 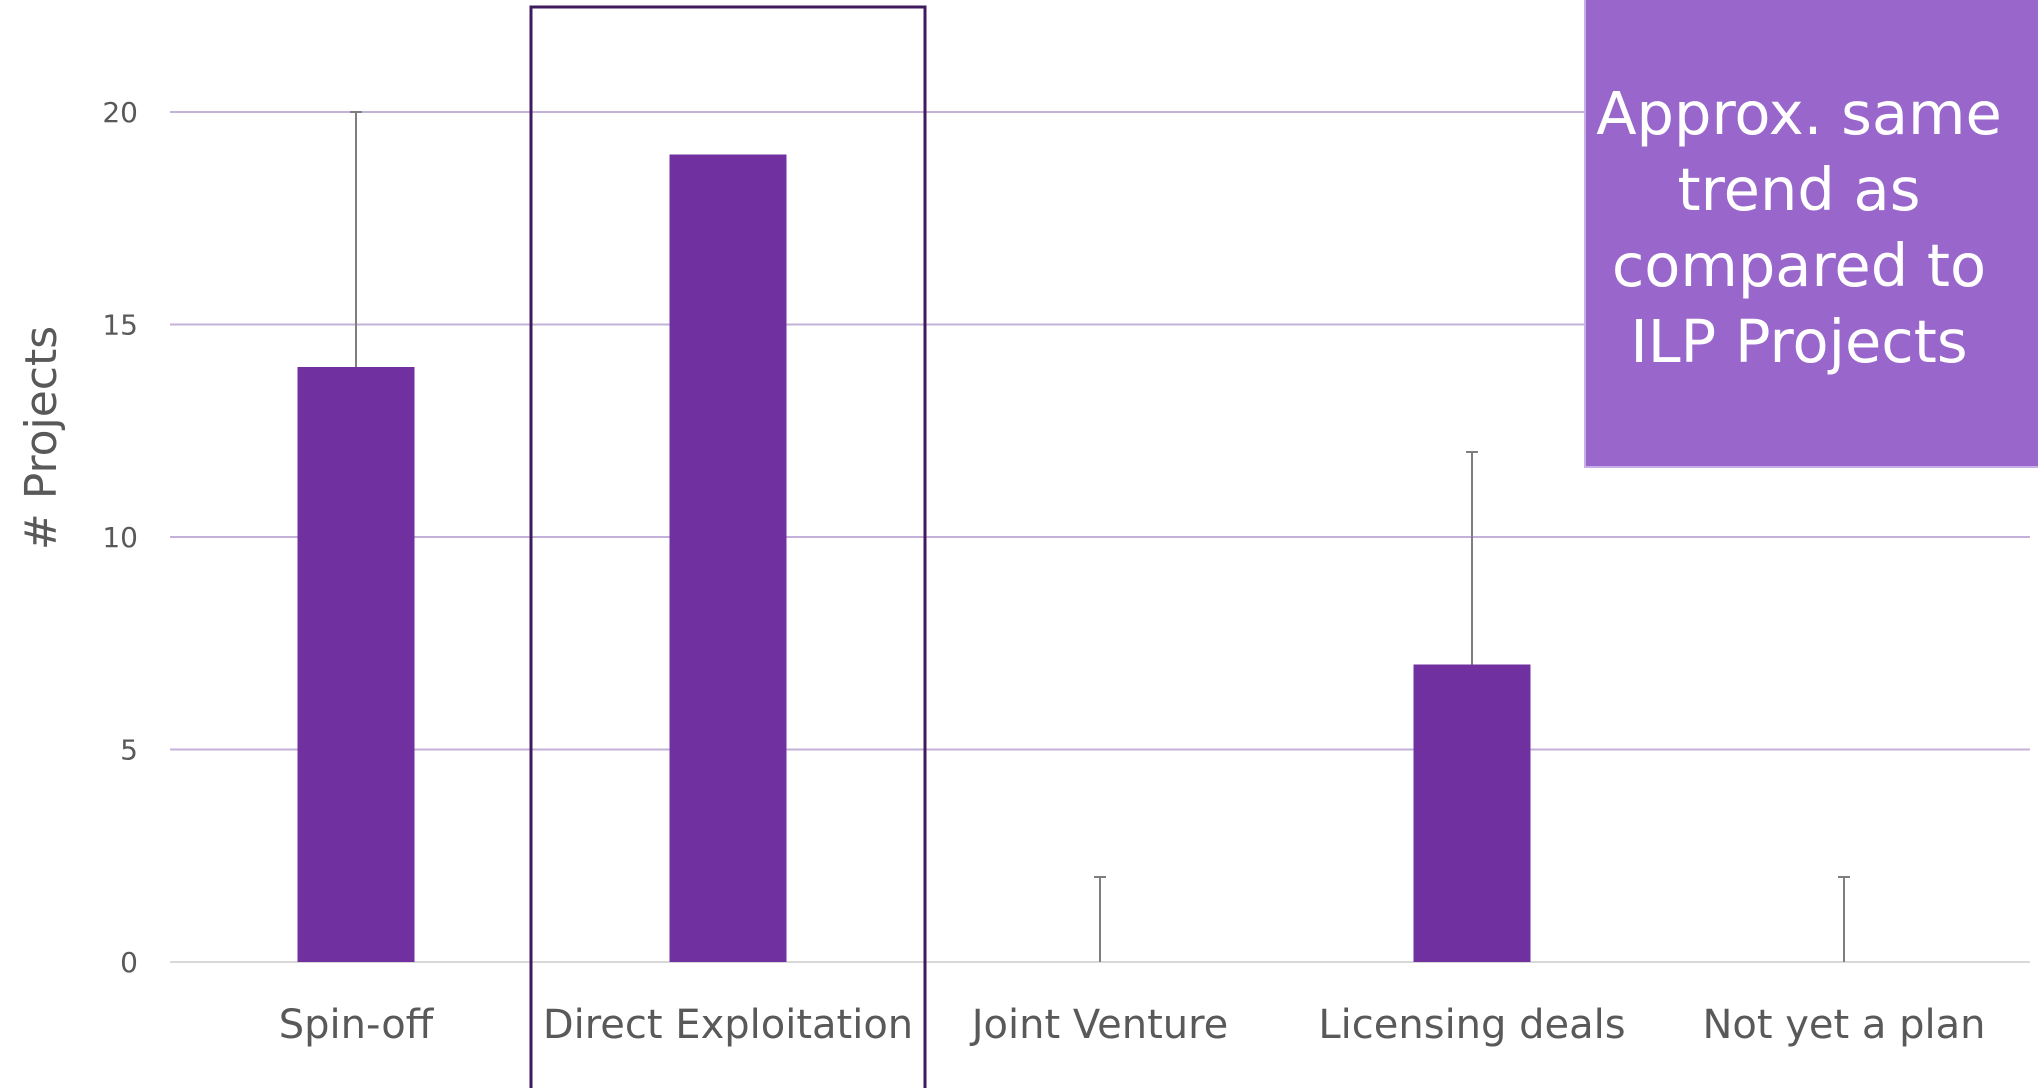 I want to click on x-tick-label: Spin-off, so click(x=357, y=1025).